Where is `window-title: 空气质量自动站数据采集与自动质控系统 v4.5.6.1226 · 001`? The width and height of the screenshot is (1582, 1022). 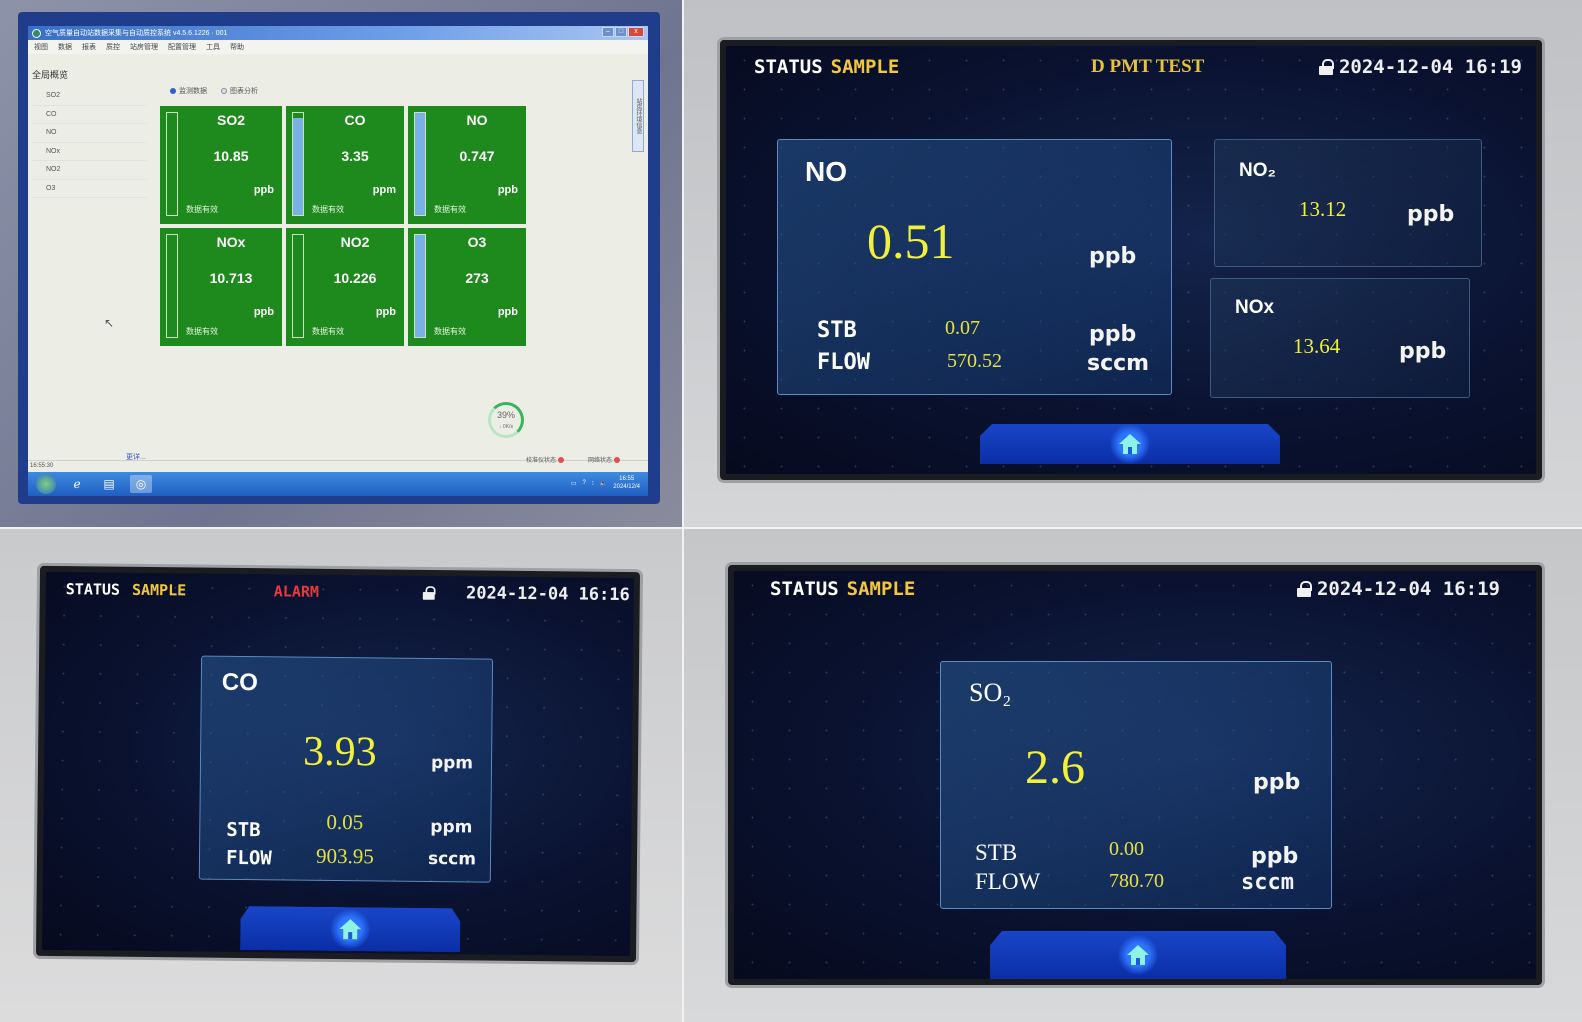 window-title: 空气质量自动站数据采集与自动质控系统 v4.5.6.1226 · 001 is located at coordinates (136, 33).